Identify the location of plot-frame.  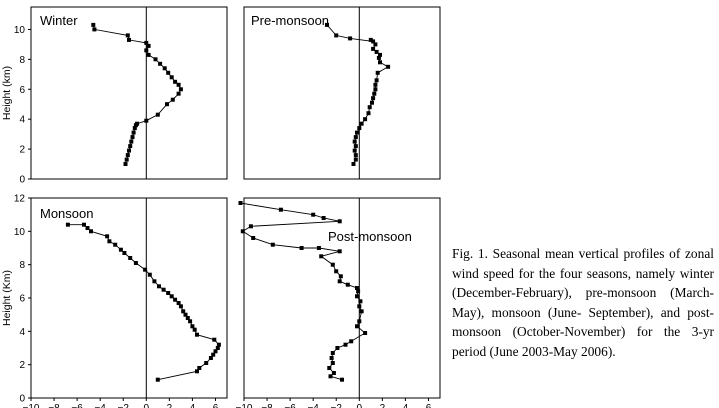
(342, 93).